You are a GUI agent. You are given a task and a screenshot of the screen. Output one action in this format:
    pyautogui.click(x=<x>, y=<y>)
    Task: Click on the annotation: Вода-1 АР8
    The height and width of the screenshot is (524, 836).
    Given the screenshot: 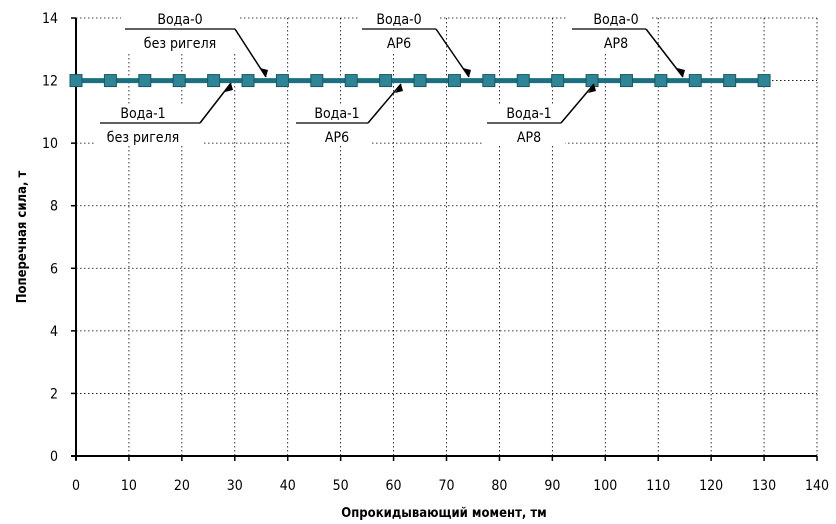 What is the action you would take?
    pyautogui.click(x=539, y=114)
    